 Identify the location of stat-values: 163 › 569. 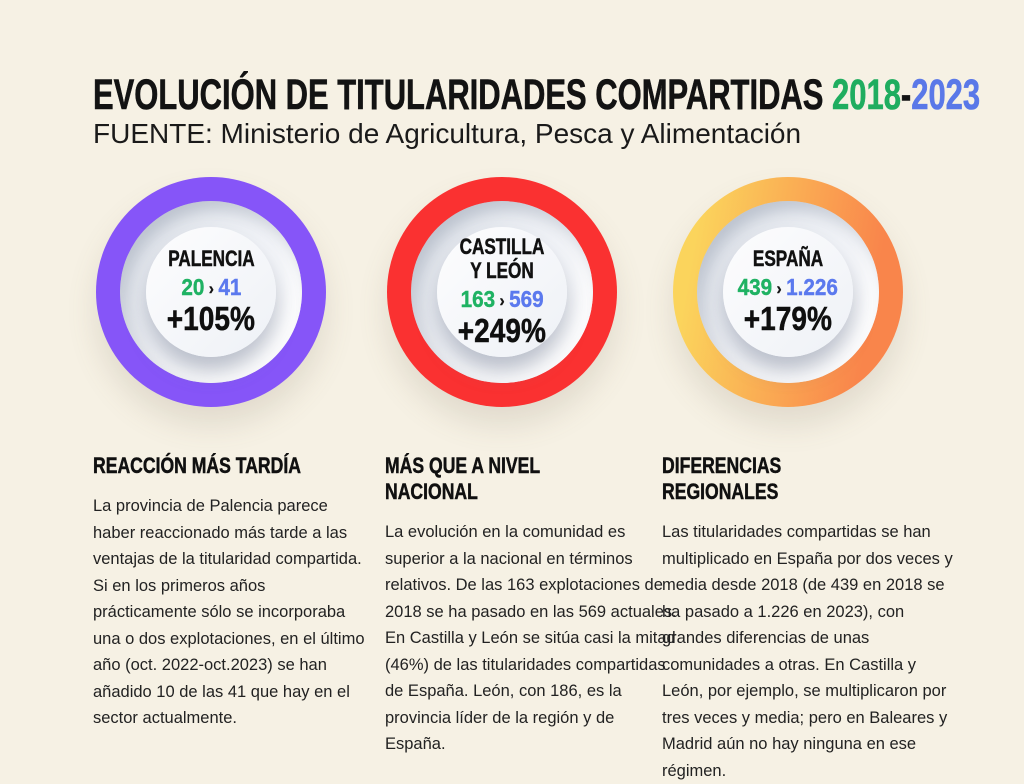
(502, 298).